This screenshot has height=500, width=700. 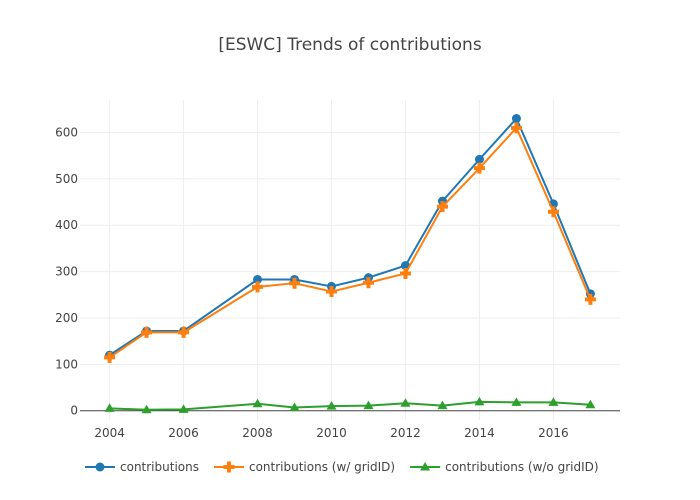 I want to click on x-tick-label: 2006, so click(x=183, y=433).